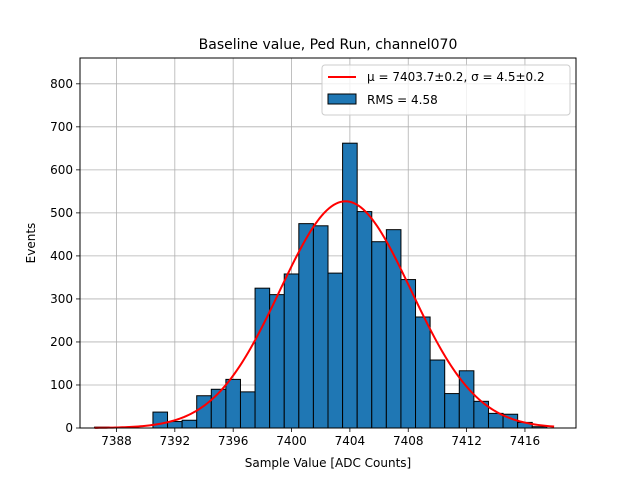 The image size is (640, 480). Describe the element at coordinates (466, 441) in the screenshot. I see `x-tick-label: 7412` at that location.